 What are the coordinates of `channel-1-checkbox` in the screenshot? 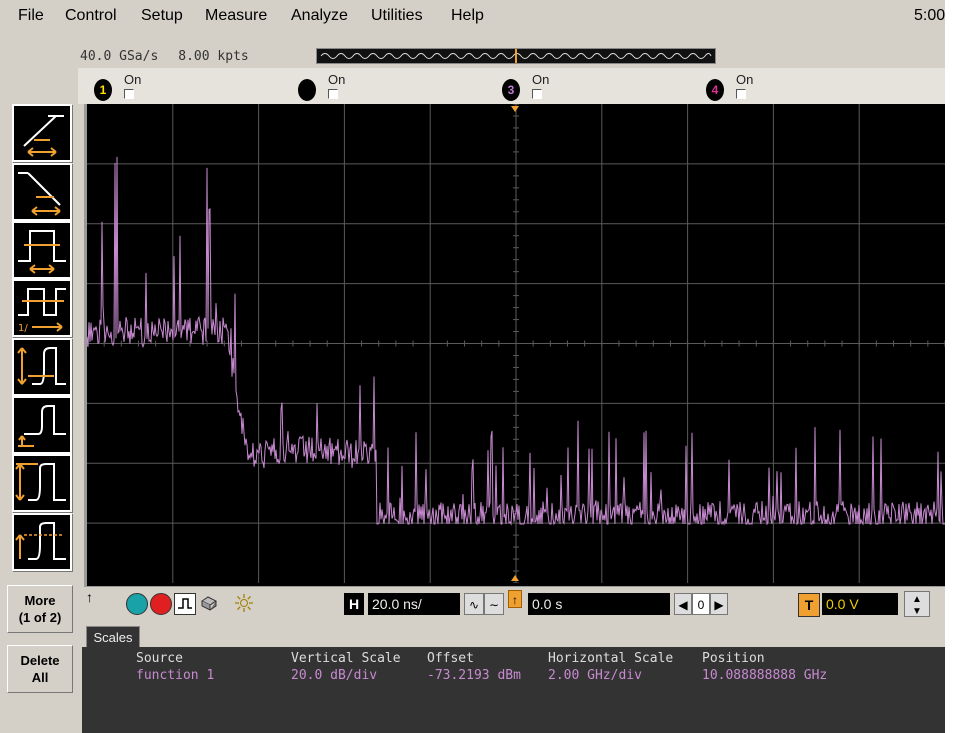 It's located at (129, 94).